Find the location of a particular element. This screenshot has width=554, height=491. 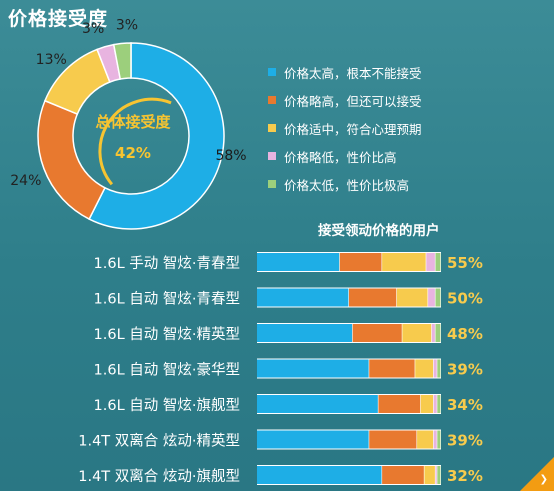

category-label: 1.6L 自动 智炫·精英型 is located at coordinates (167, 334).